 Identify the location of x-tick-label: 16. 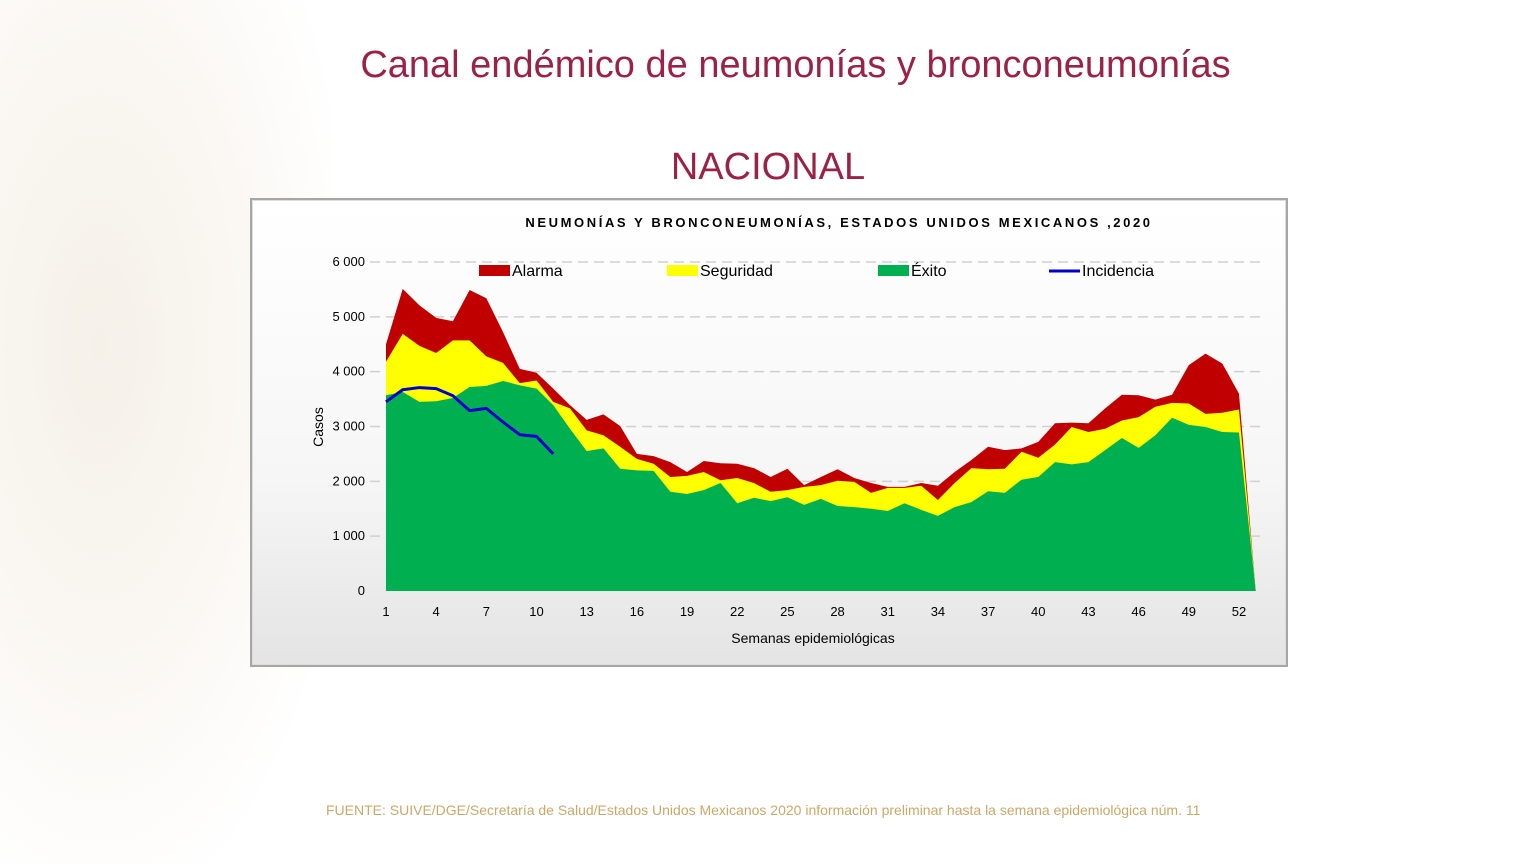
(637, 611).